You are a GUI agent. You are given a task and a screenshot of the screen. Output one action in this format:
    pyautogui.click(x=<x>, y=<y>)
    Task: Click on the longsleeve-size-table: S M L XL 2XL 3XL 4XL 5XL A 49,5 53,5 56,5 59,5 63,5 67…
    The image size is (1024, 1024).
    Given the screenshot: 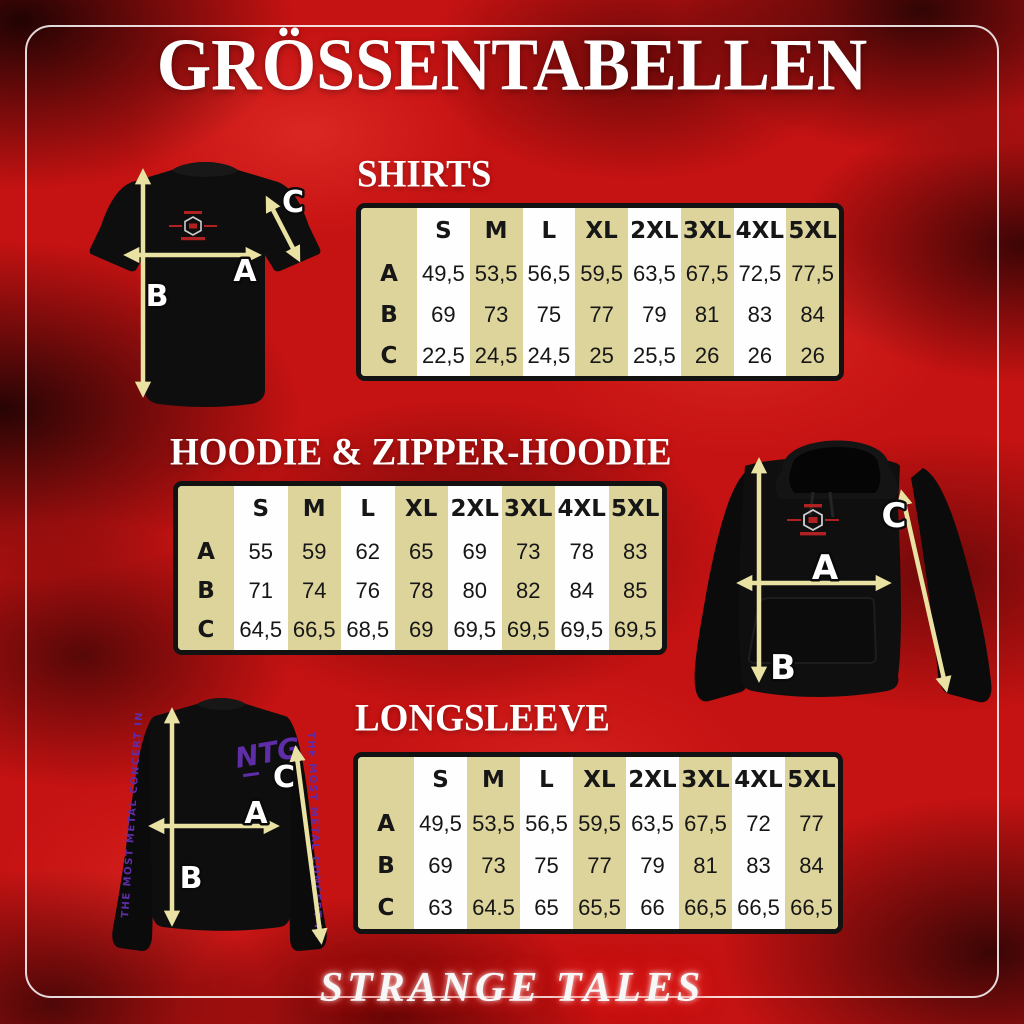 What is the action you would take?
    pyautogui.click(x=598, y=843)
    